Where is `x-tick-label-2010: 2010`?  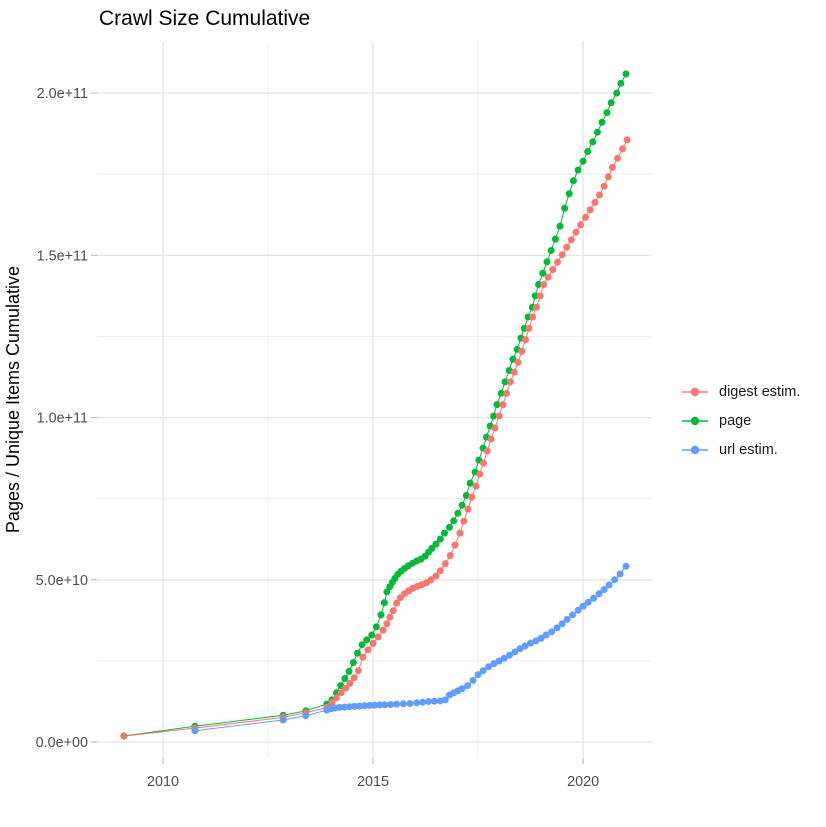 x-tick-label-2010: 2010 is located at coordinates (163, 782).